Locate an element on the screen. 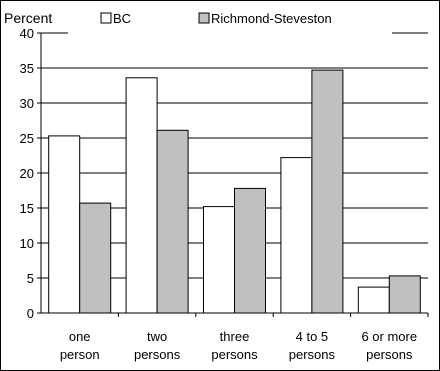  x-tick-label: 6 or more is located at coordinates (389, 336).